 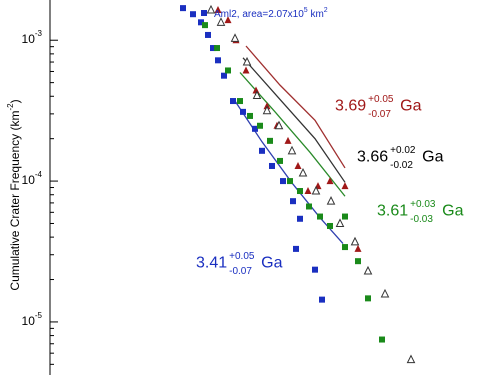 What do you see at coordinates (10, 107) in the screenshot?
I see `label-sup: -2` at bounding box center [10, 107].